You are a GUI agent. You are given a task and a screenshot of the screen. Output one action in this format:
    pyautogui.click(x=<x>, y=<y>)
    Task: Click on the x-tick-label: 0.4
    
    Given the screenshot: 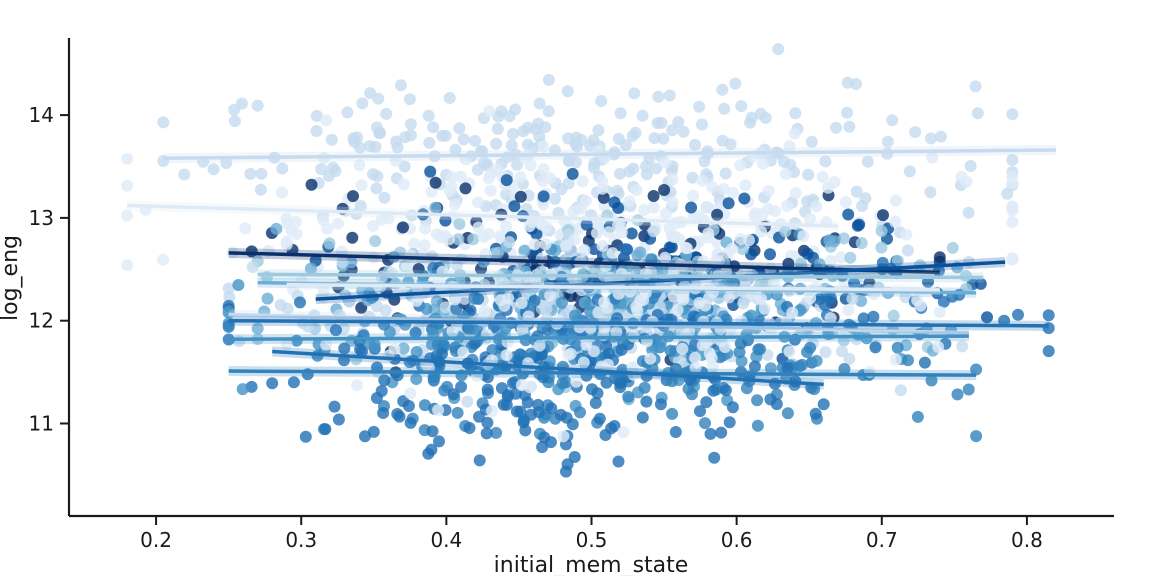 What is the action you would take?
    pyautogui.click(x=446, y=540)
    